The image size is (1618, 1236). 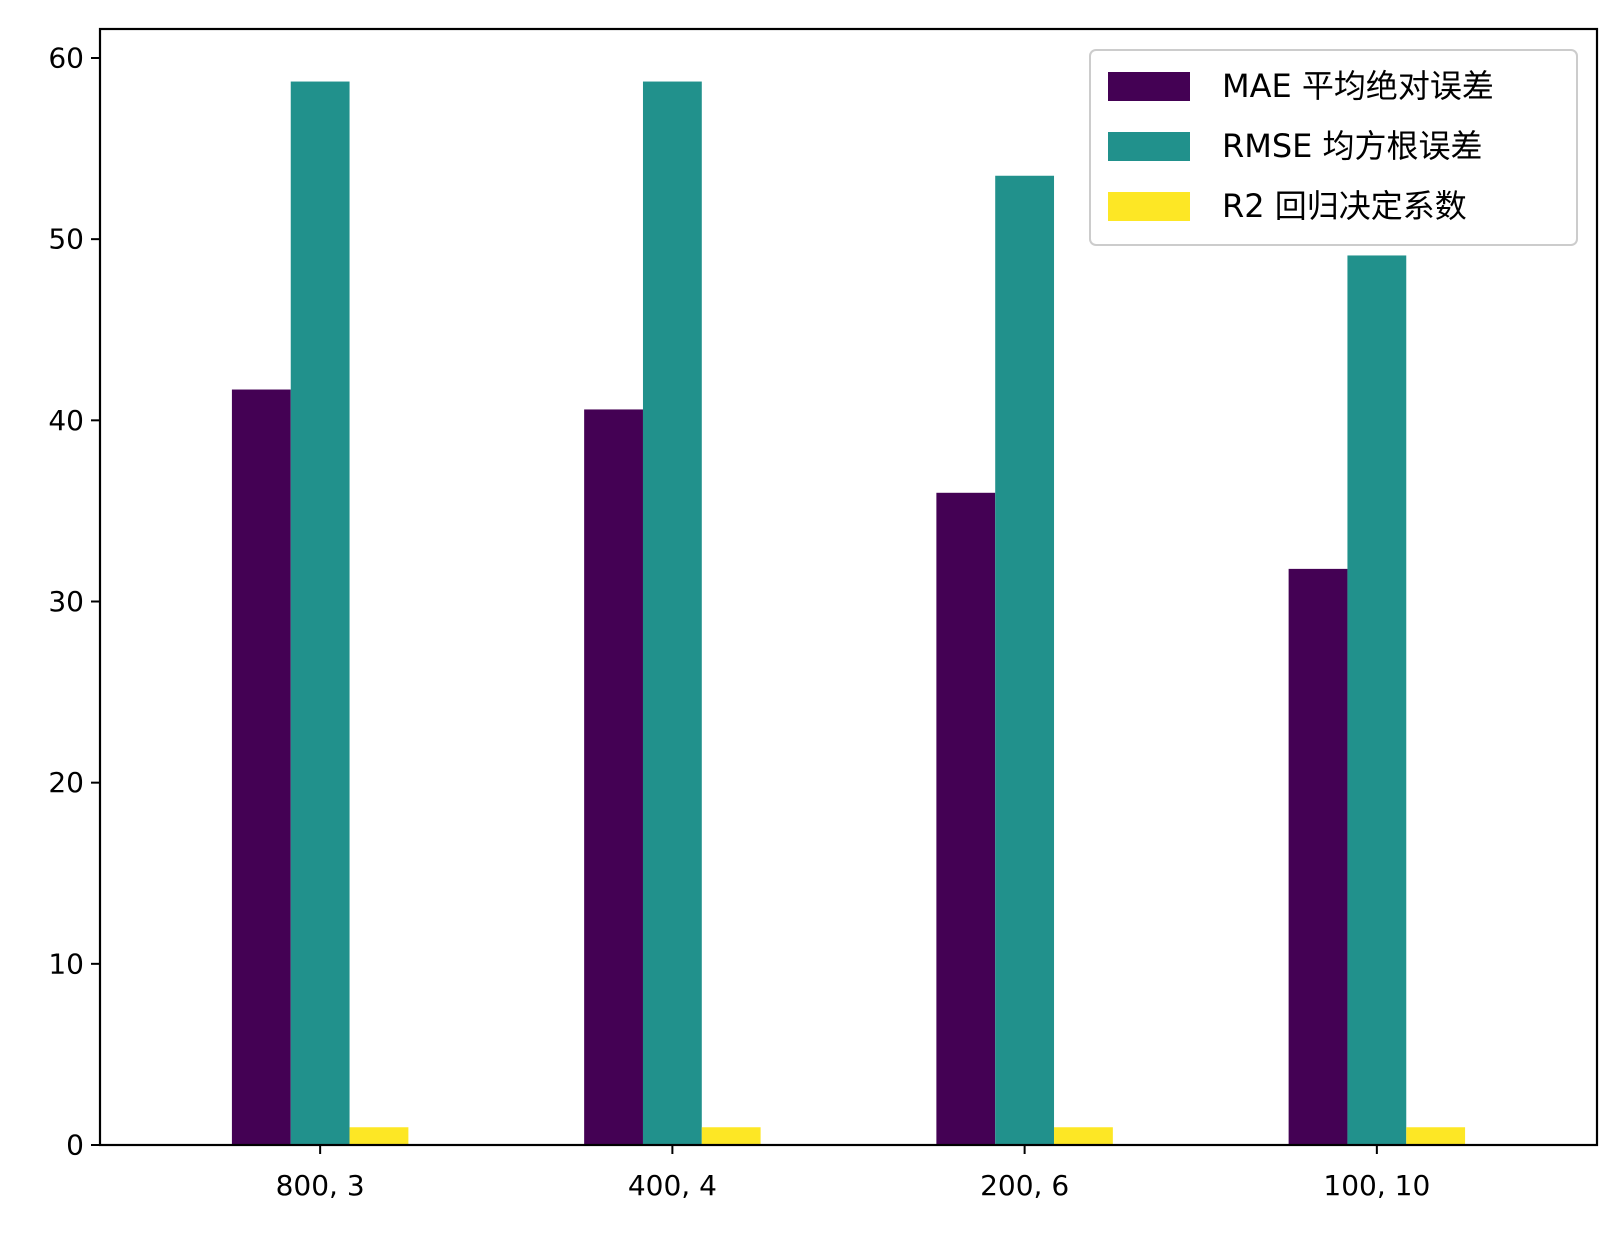 What do you see at coordinates (1344, 206) in the screenshot?
I see `legend-label-3: R2 回归决定系数` at bounding box center [1344, 206].